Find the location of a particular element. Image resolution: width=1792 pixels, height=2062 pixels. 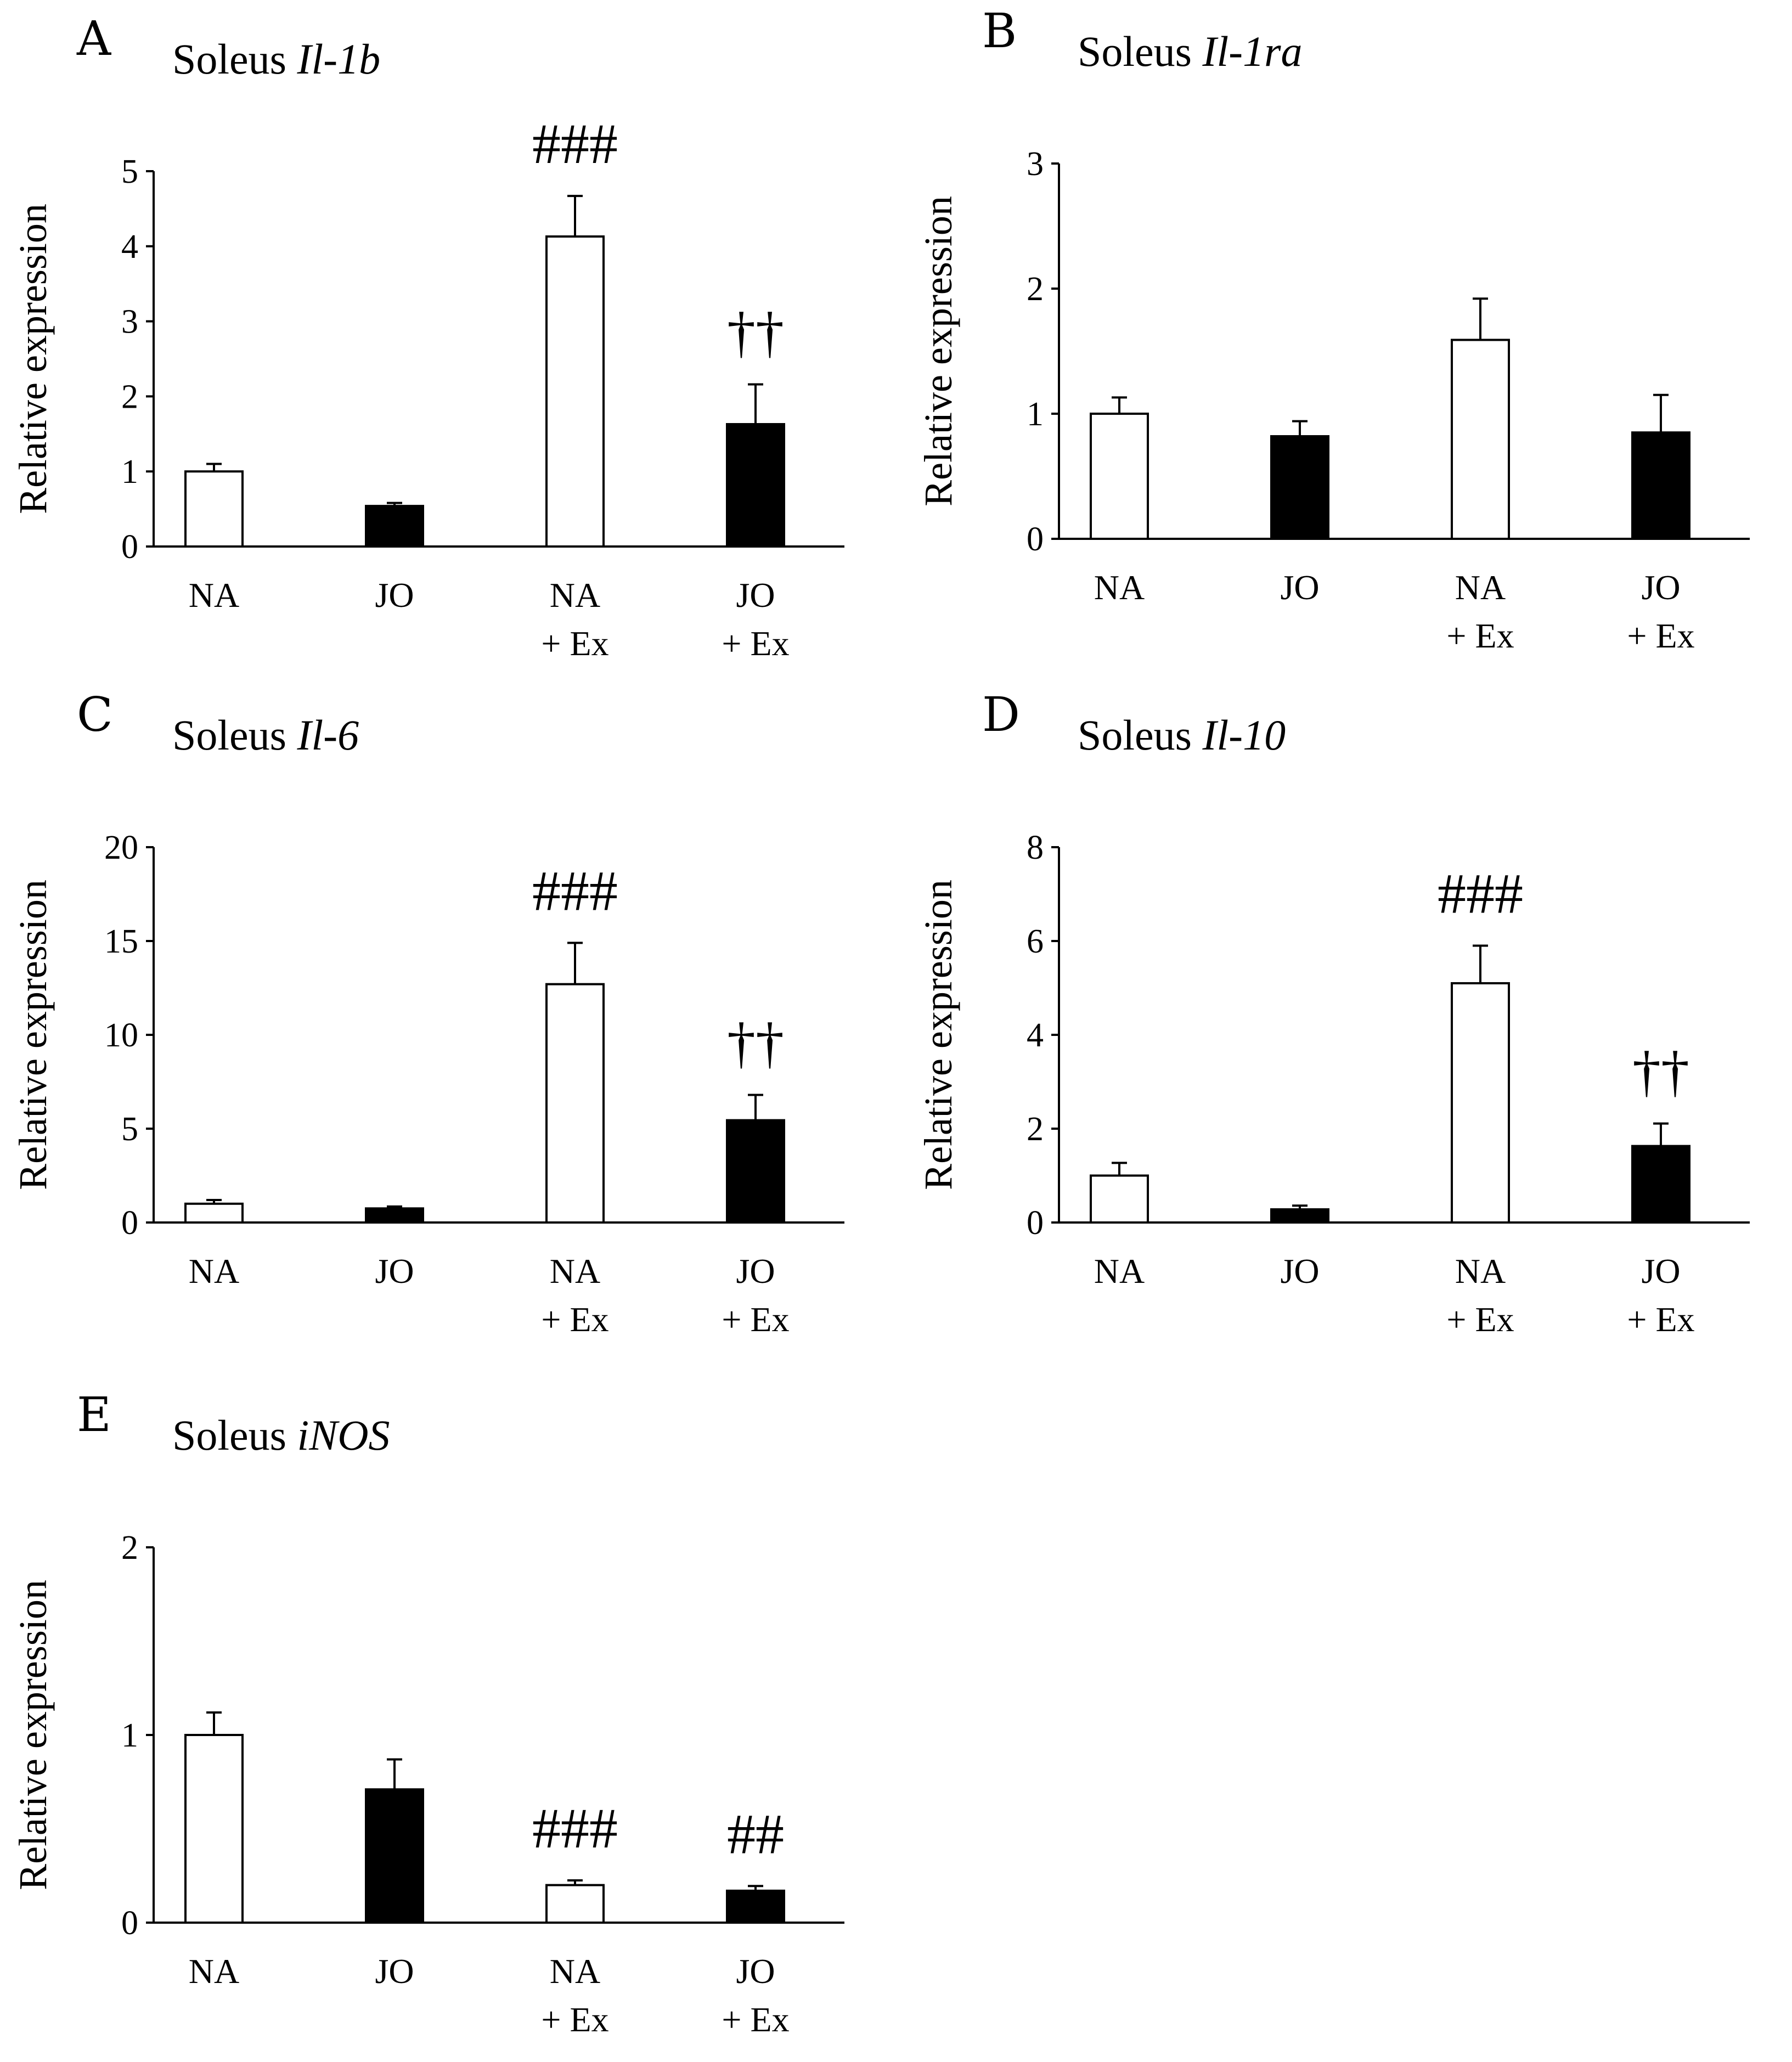

panel-letter: E is located at coordinates (94, 1416).